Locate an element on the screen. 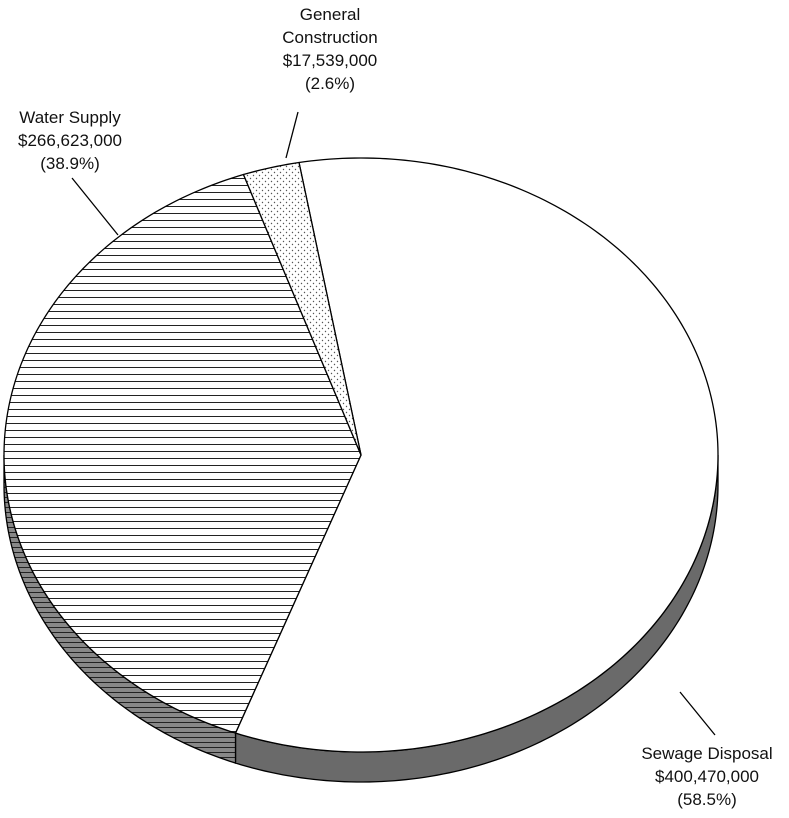  value-label: $17,539,000 is located at coordinates (330, 60).